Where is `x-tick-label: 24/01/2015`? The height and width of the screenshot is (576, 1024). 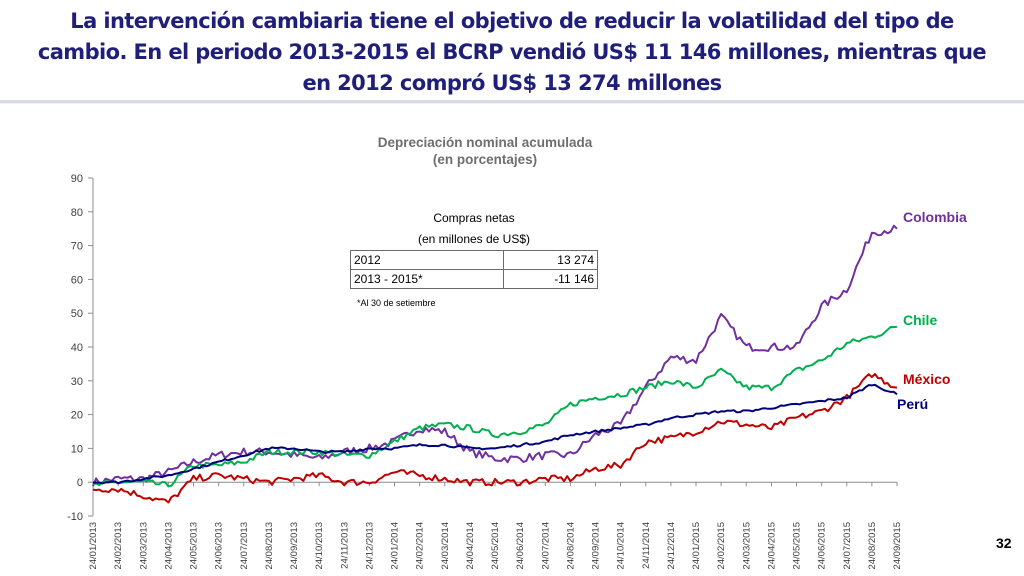 x-tick-label: 24/01/2015 is located at coordinates (696, 546).